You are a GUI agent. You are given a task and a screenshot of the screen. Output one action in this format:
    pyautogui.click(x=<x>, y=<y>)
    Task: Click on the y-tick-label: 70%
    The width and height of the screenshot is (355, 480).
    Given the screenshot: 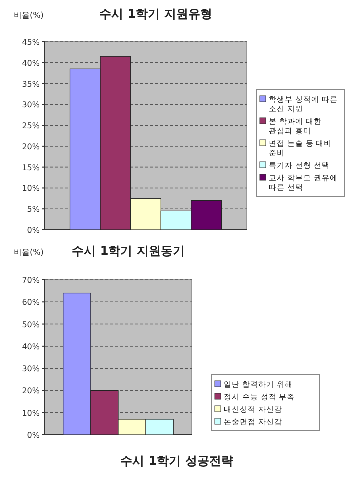 What is the action you would take?
    pyautogui.click(x=31, y=280)
    